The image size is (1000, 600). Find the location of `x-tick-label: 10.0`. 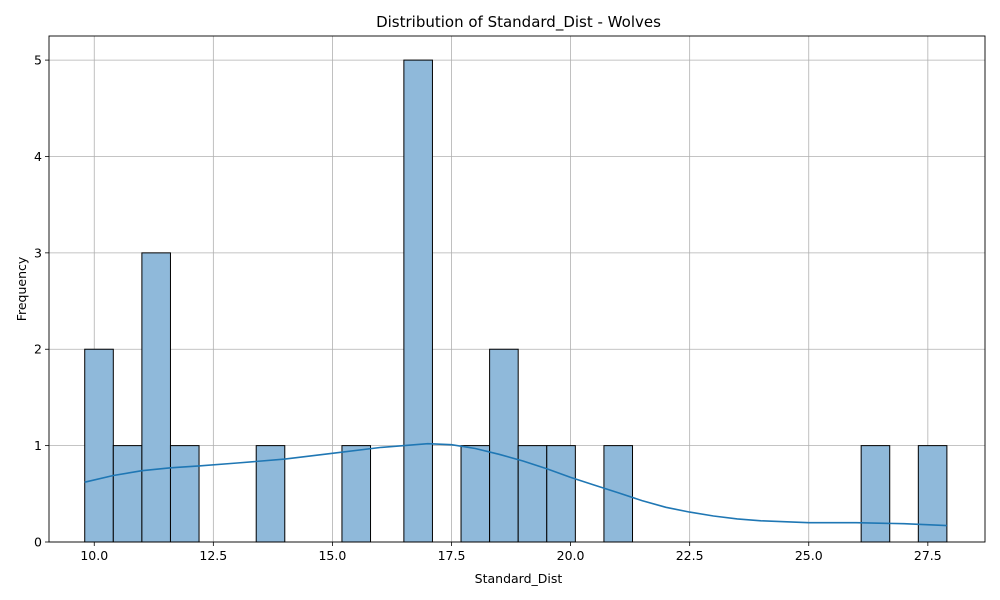

x-tick-label: 10.0 is located at coordinates (94, 555).